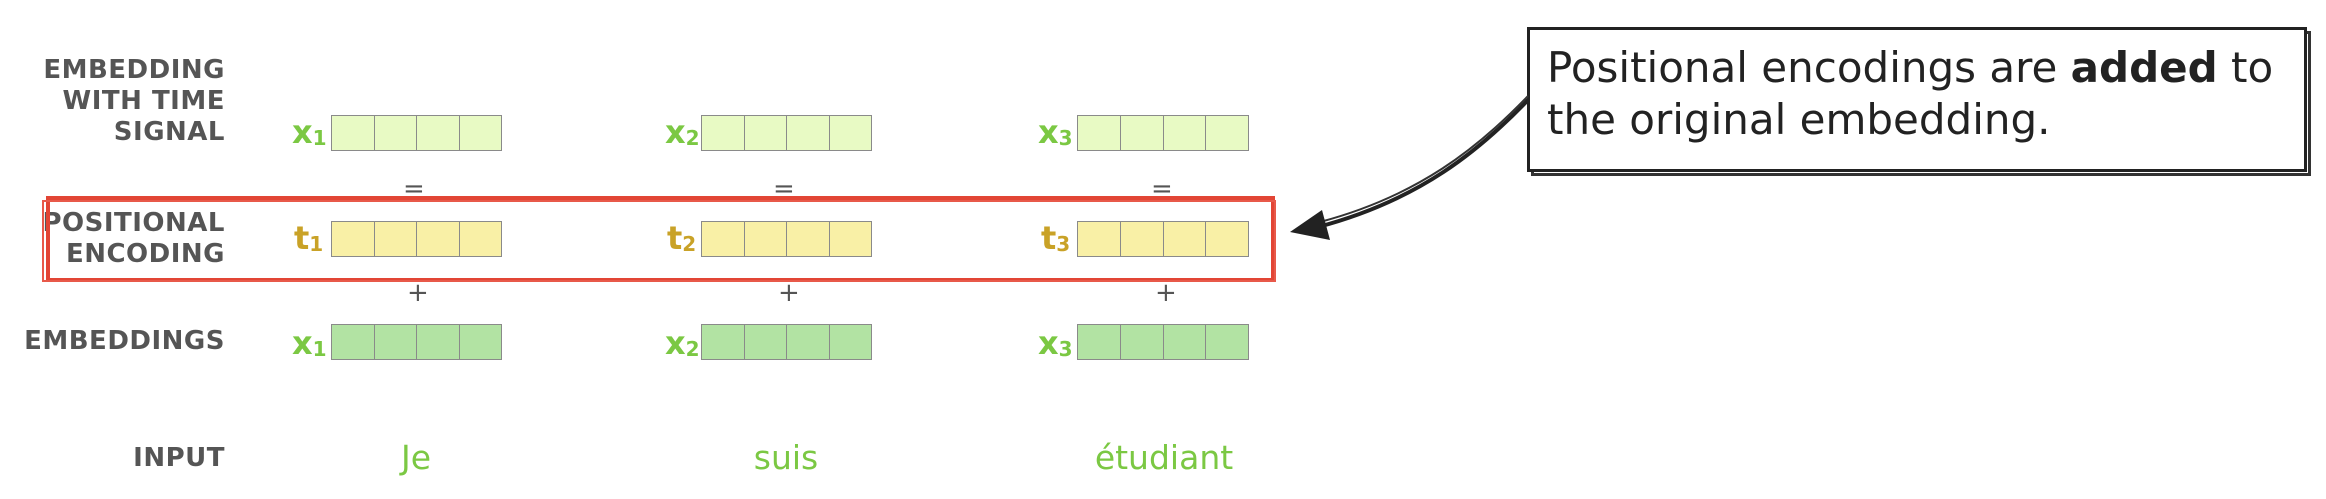  Describe the element at coordinates (2144, 67) in the screenshot. I see `callout-text-bold: added` at that location.